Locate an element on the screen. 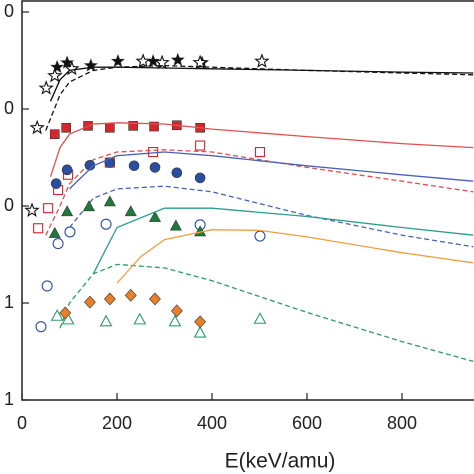  x-tick-label: 400 is located at coordinates (212, 423).